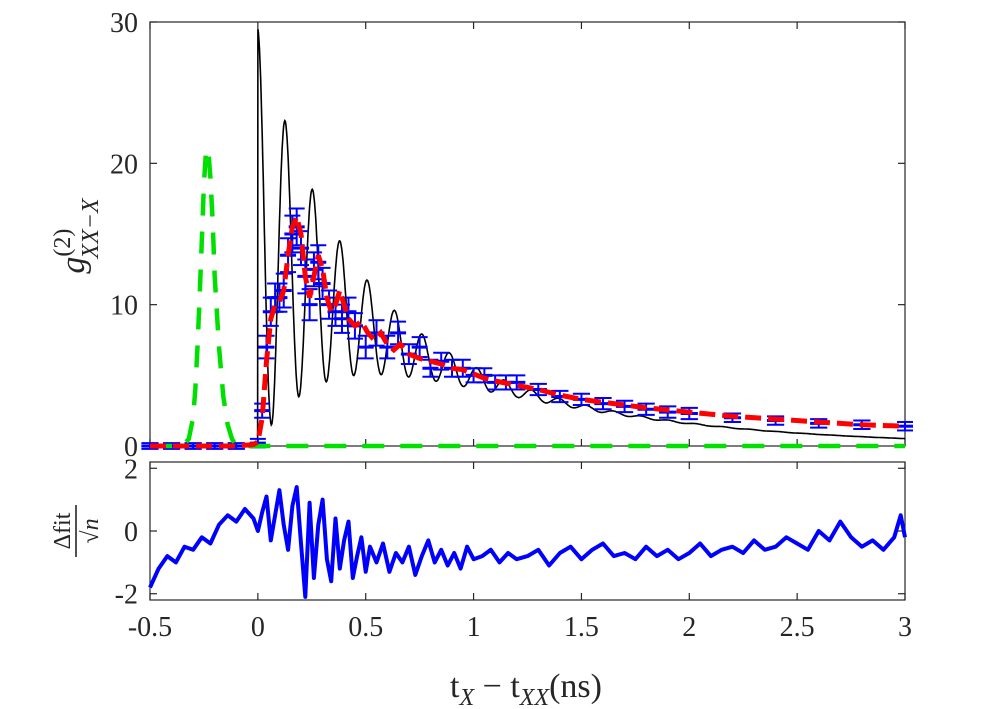 The height and width of the screenshot is (709, 1004). What do you see at coordinates (526, 688) in the screenshot?
I see `bottom-x-axis-label: tX − tXX(ns)` at bounding box center [526, 688].